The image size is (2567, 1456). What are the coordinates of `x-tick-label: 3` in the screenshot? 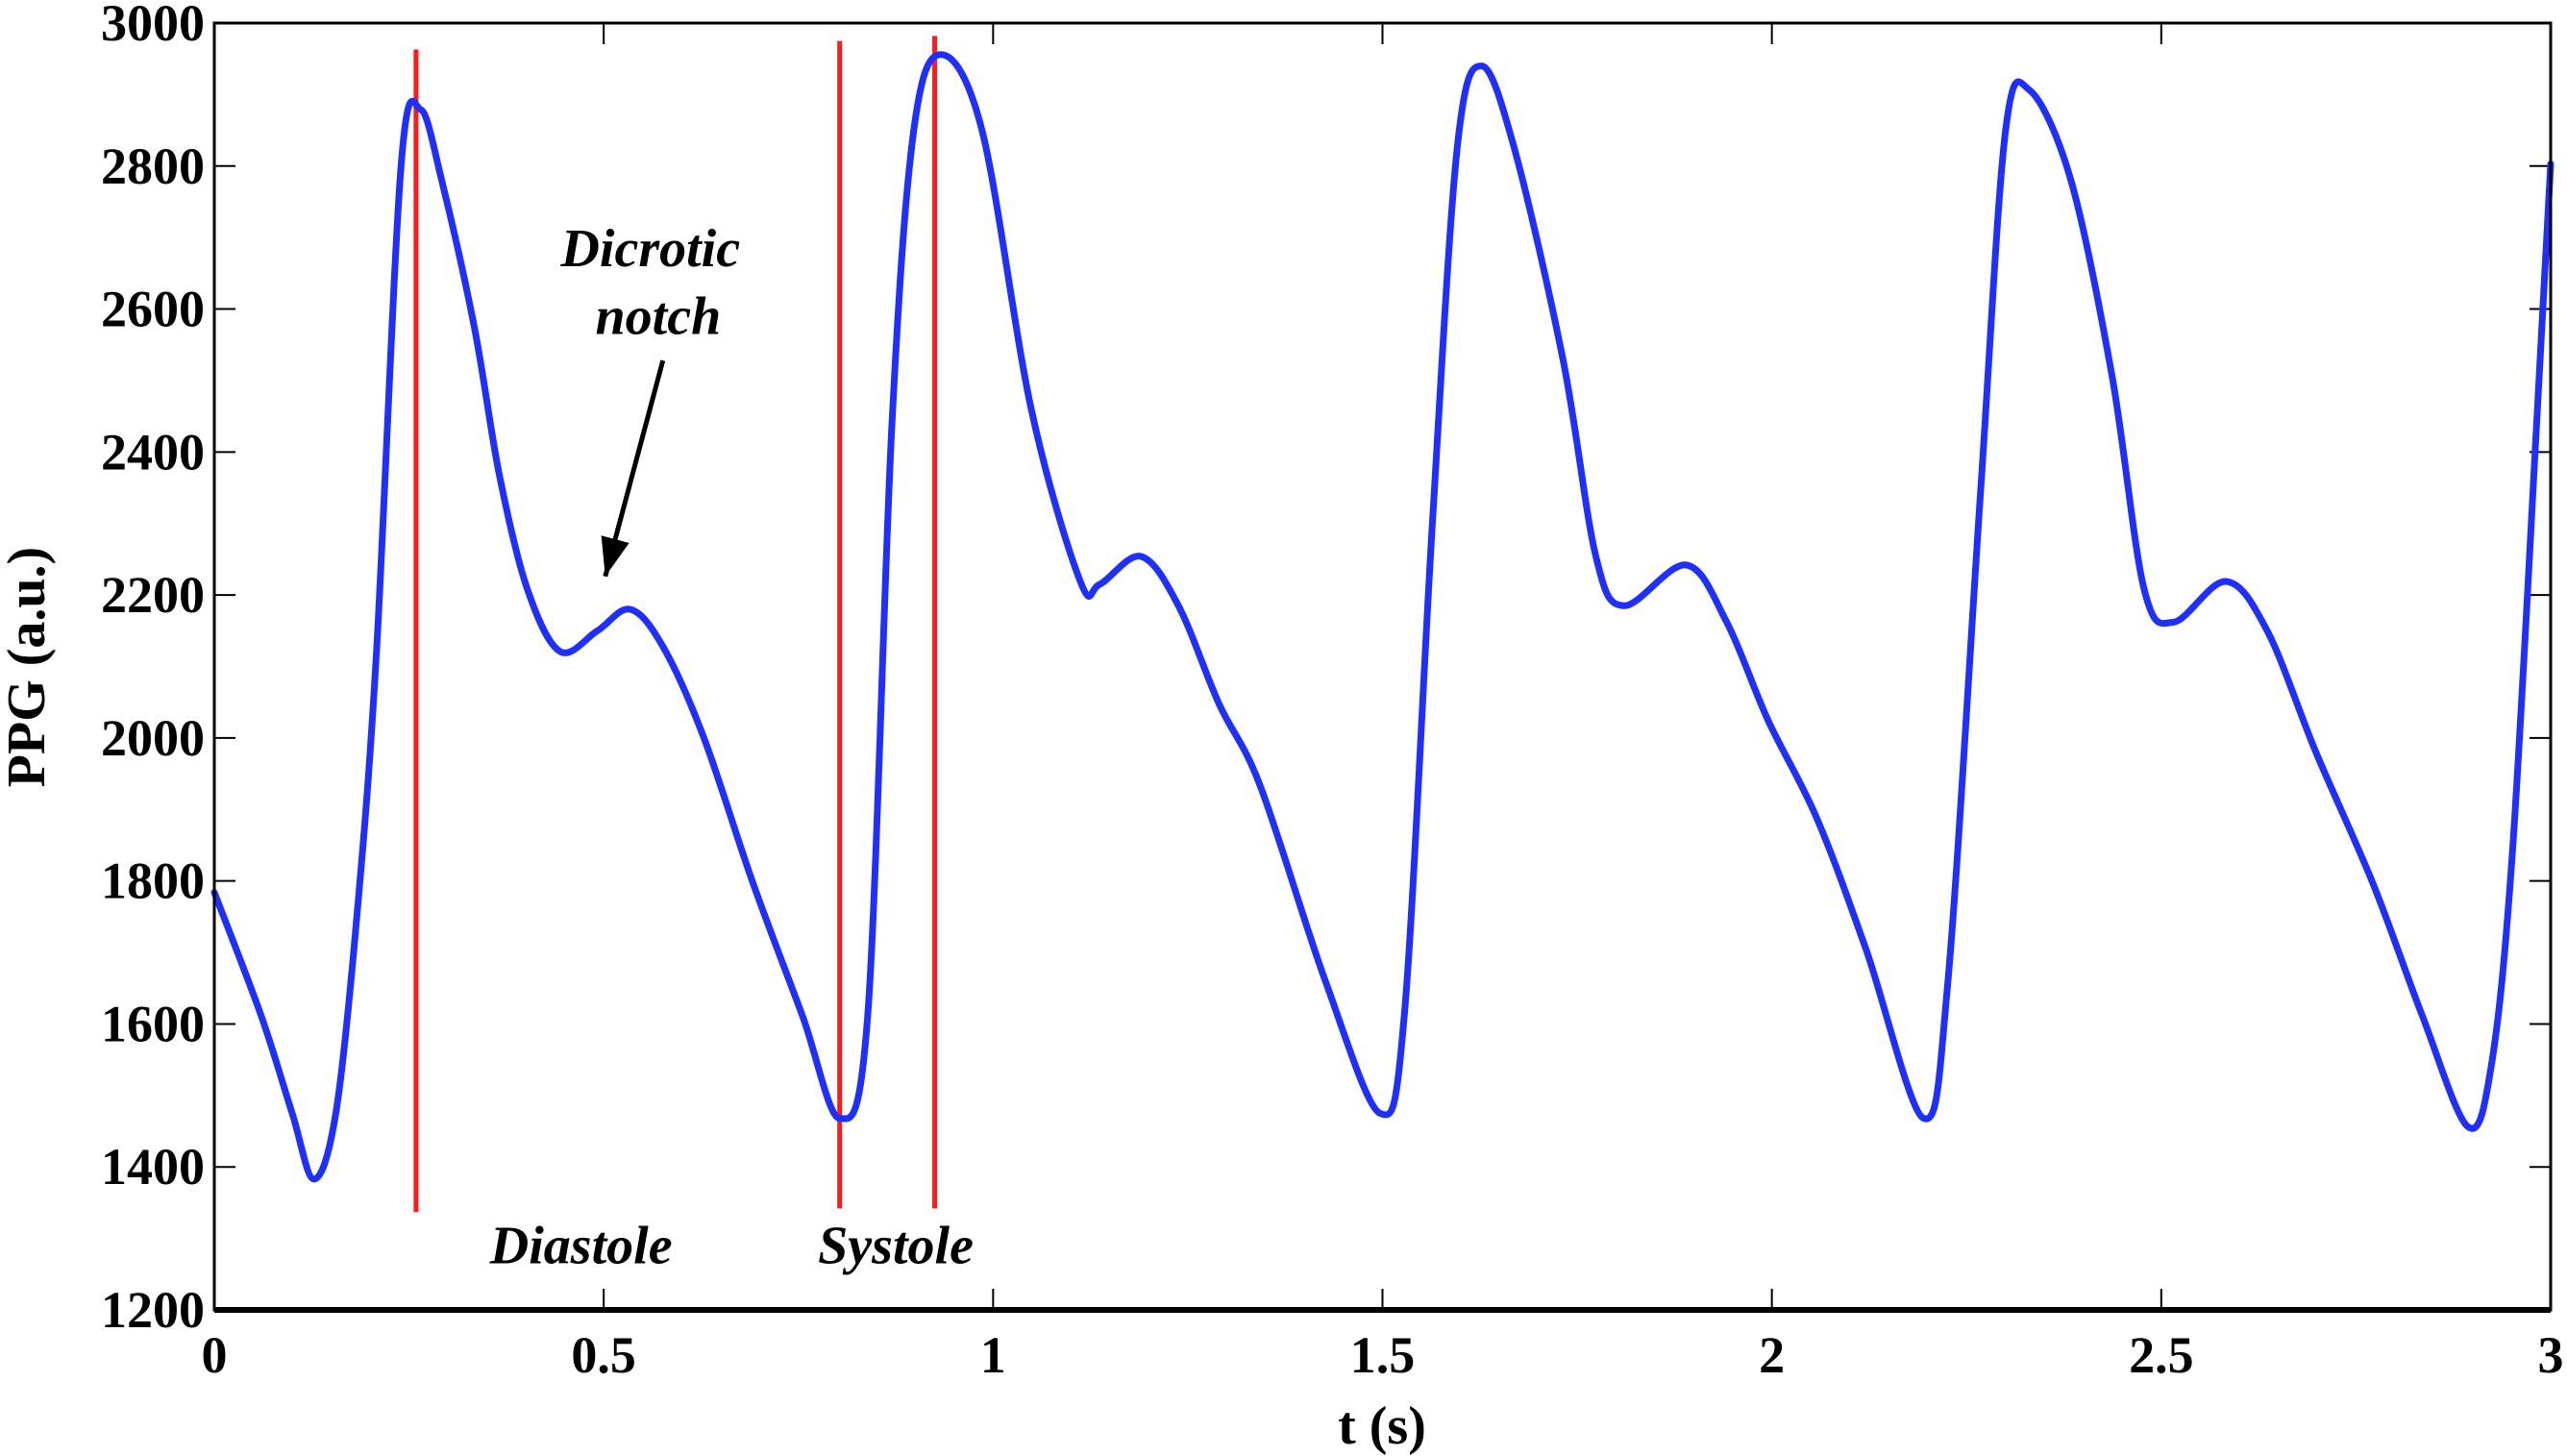 It's located at (2551, 1355).